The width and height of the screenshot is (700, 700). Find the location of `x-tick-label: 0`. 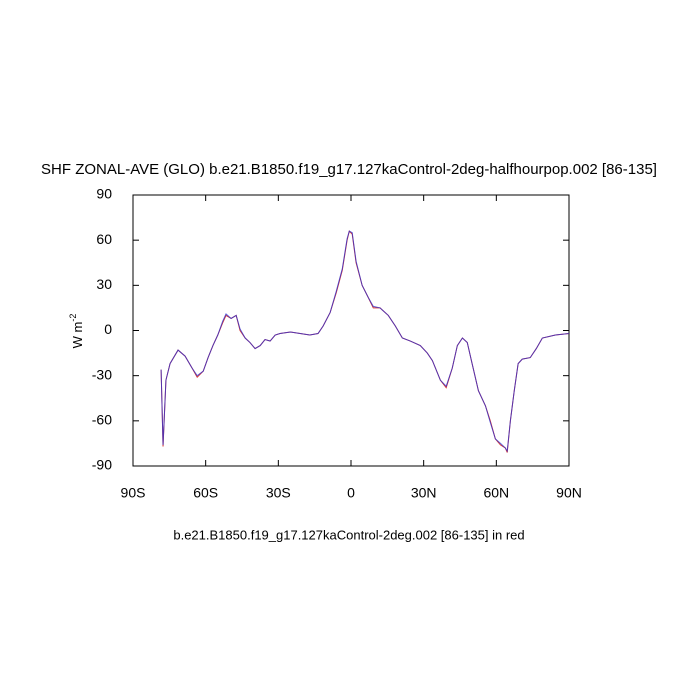

x-tick-label: 0 is located at coordinates (351, 493).